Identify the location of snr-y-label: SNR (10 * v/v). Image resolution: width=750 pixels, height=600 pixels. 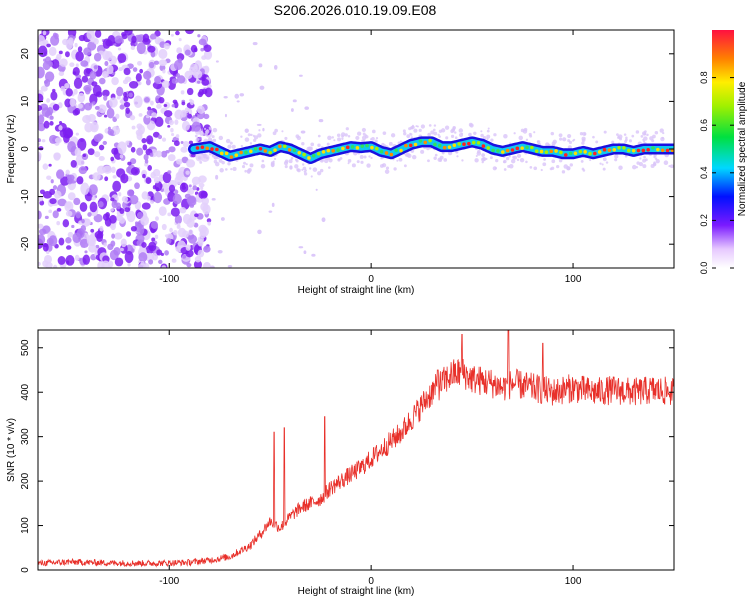
(11, 450).